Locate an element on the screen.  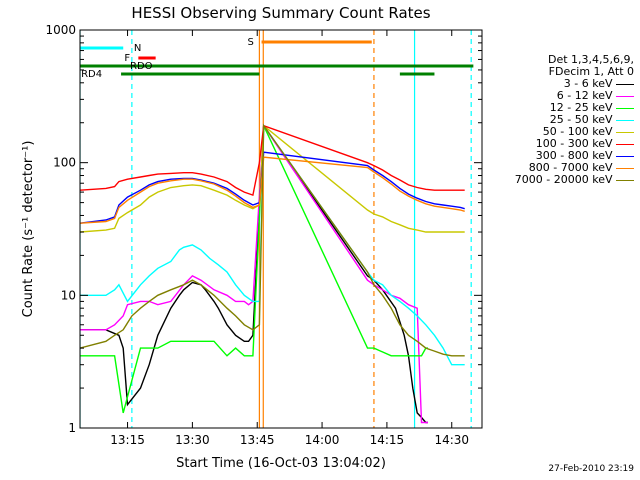
legend-item-3: 25 - 50 keV is located at coordinates (592, 120).